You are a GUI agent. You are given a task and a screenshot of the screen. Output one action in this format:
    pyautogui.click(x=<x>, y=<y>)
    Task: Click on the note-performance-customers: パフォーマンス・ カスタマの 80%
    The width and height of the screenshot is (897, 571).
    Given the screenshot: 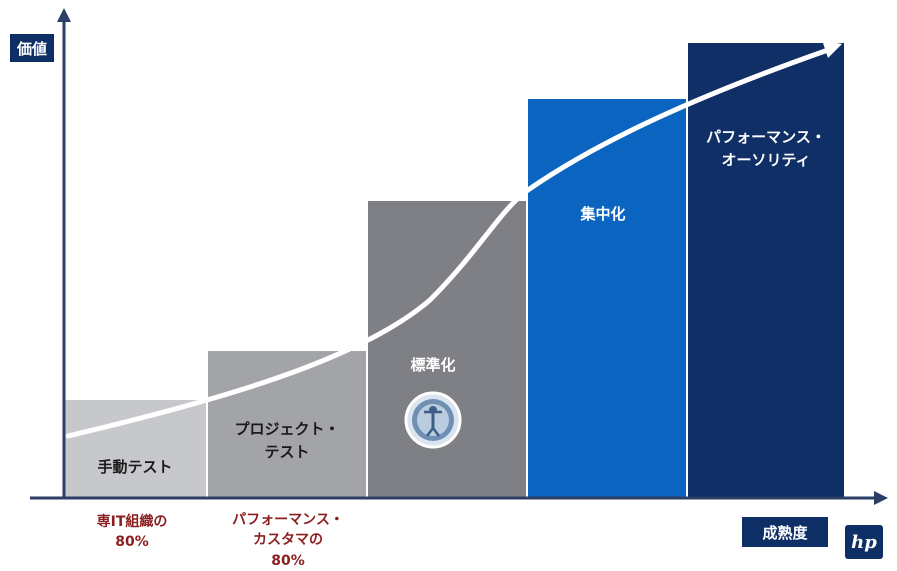 What is the action you would take?
    pyautogui.click(x=288, y=540)
    